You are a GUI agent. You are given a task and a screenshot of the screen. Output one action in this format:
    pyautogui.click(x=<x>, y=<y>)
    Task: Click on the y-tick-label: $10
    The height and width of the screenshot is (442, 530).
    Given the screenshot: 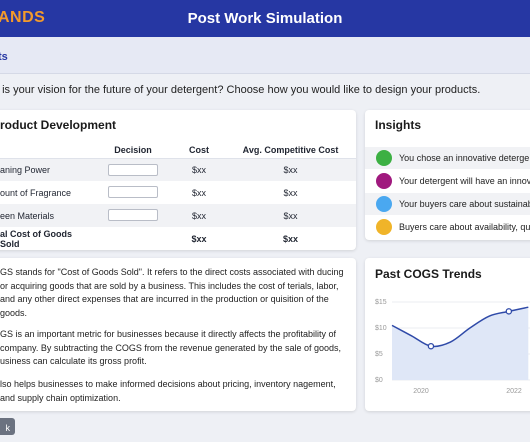 What is the action you would take?
    pyautogui.click(x=381, y=328)
    